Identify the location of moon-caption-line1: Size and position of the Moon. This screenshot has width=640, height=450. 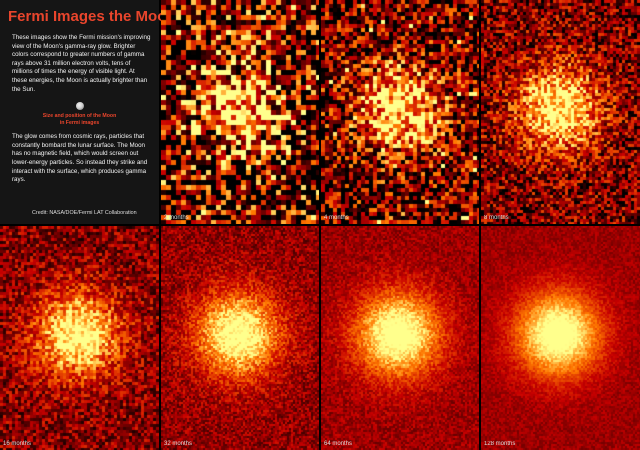
(79, 116).